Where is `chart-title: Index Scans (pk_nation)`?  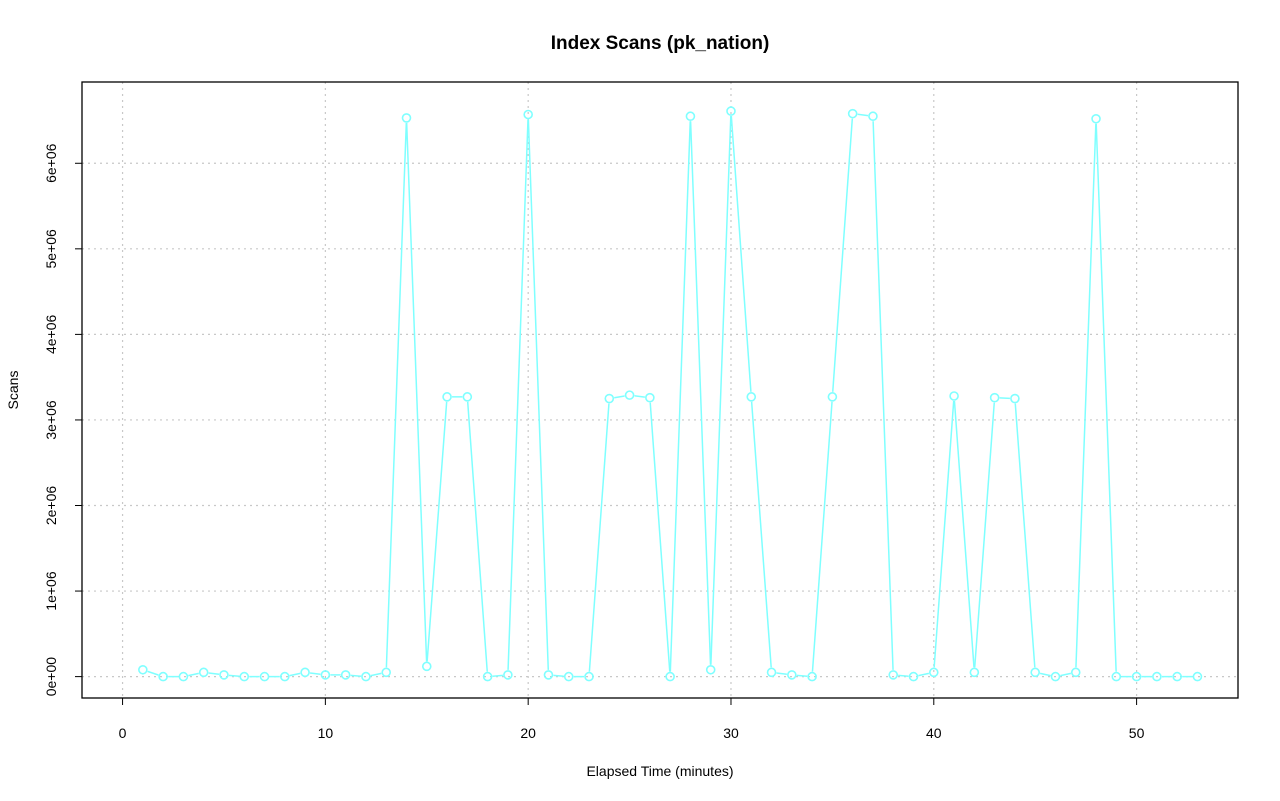
chart-title: Index Scans (pk_nation) is located at coordinates (660, 43).